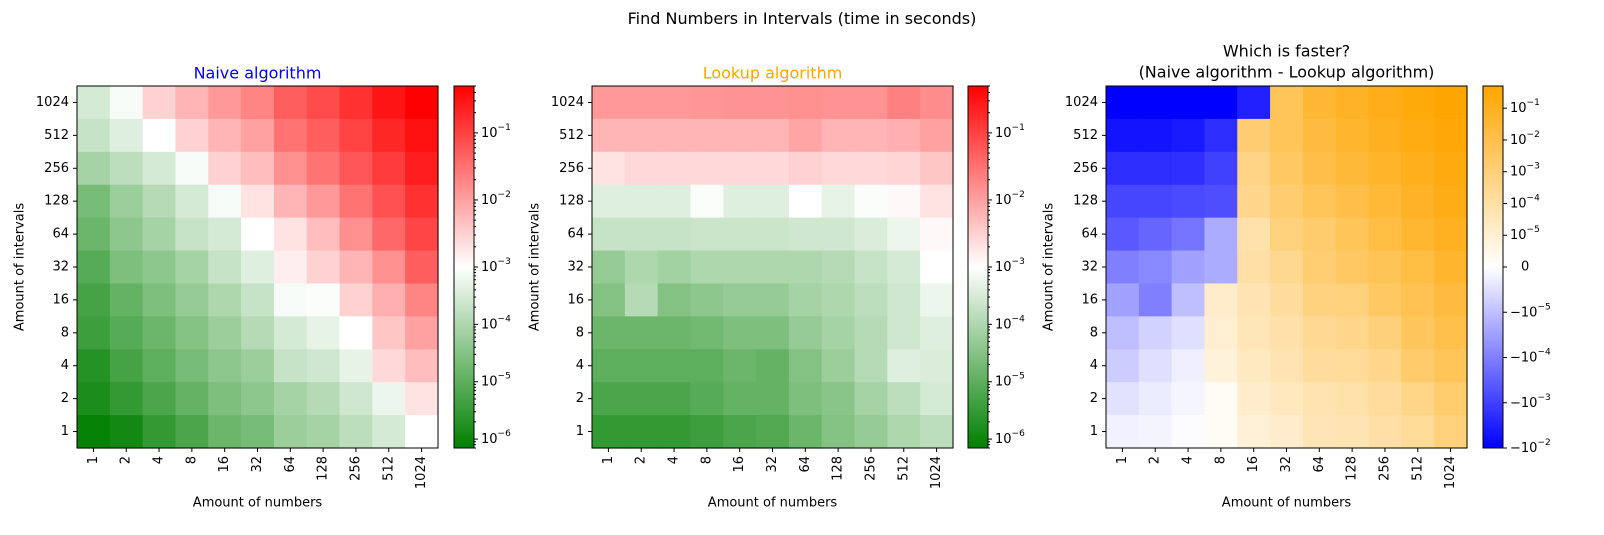 The image size is (1604, 535). Describe the element at coordinates (1352, 468) in the screenshot. I see `x-tick-label: 128` at that location.